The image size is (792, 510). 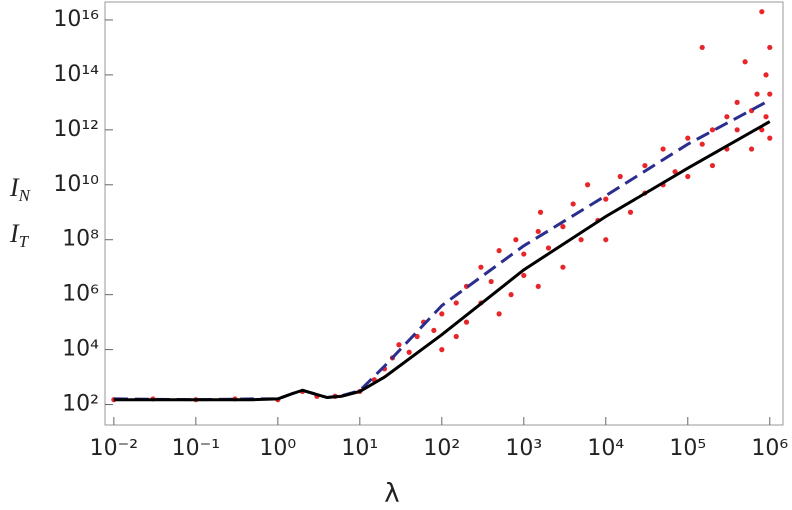 I want to click on y-tick-label: 10¹⁰, so click(x=76, y=184).